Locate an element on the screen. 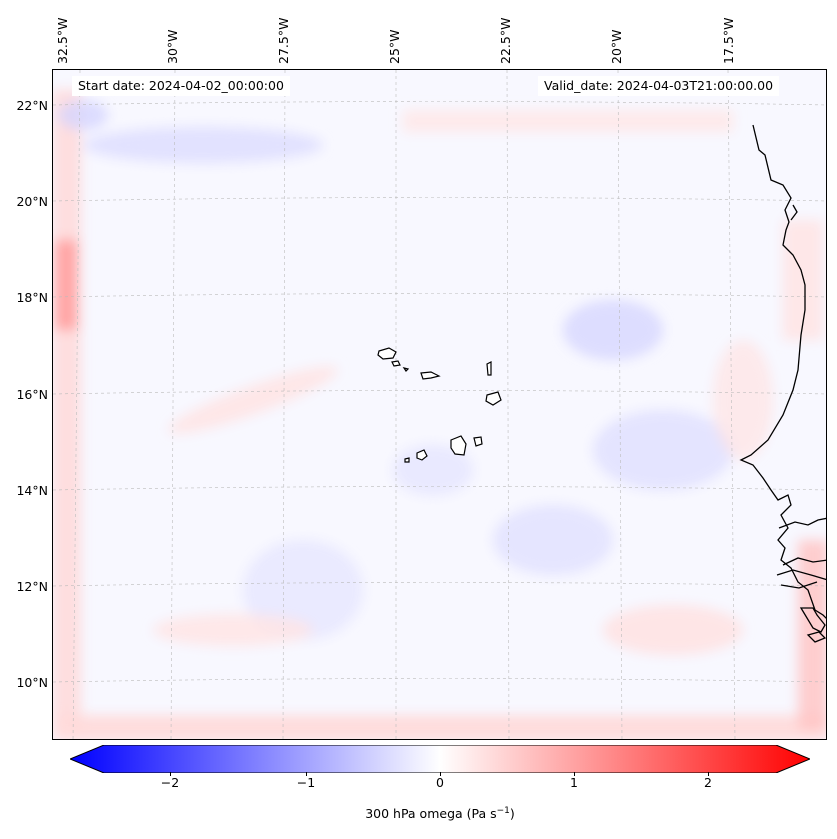 The height and width of the screenshot is (839, 837). lon-label-22-5w: 22.5°W is located at coordinates (505, 40).